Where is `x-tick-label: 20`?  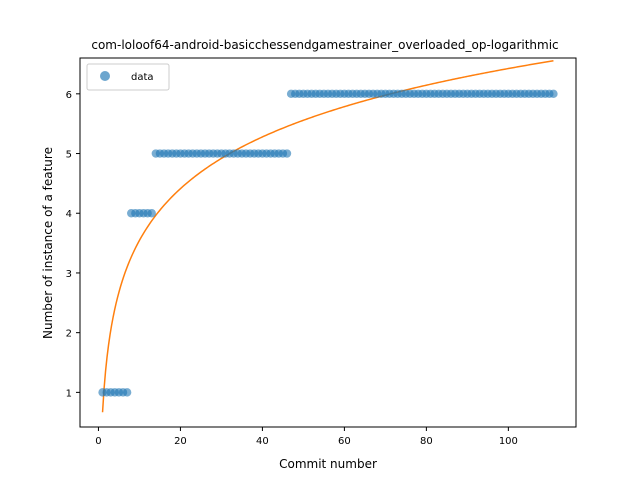 x-tick-label: 20 is located at coordinates (180, 441).